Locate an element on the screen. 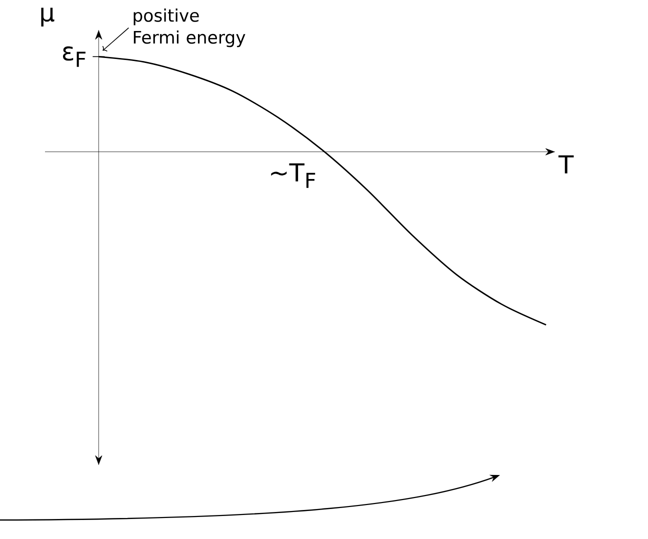  annotation: ε$_{F}$ is located at coordinates (74, 56).